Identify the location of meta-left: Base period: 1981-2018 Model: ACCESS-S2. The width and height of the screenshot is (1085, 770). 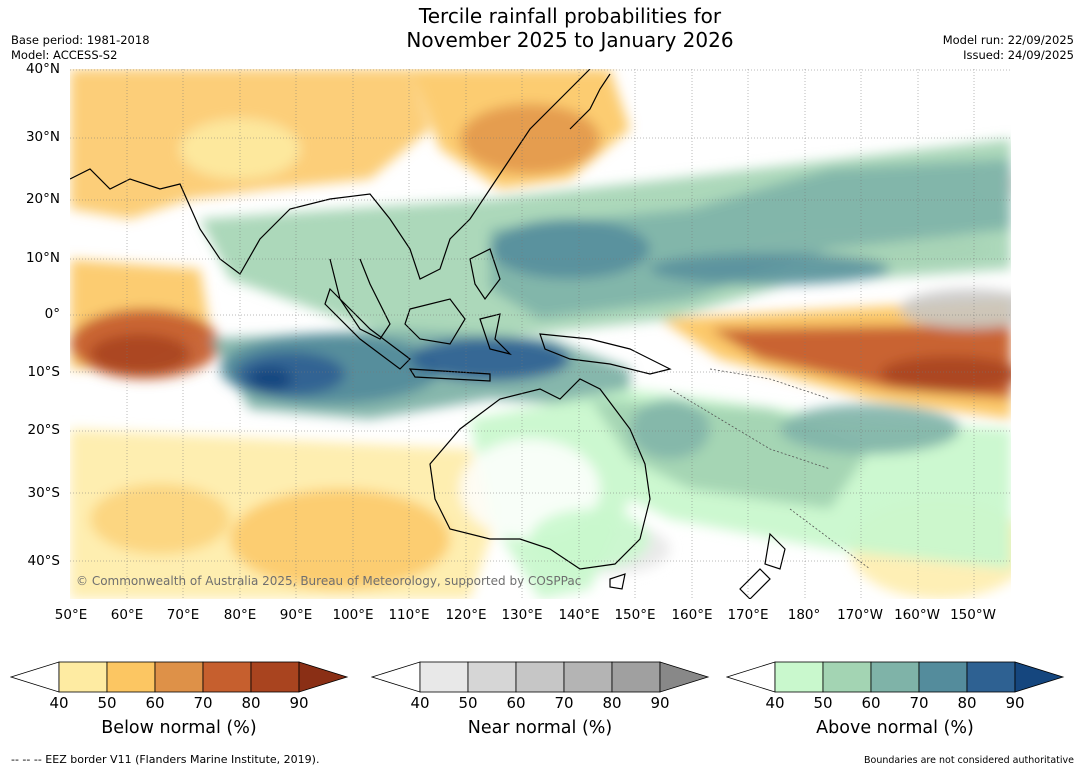
(80, 48).